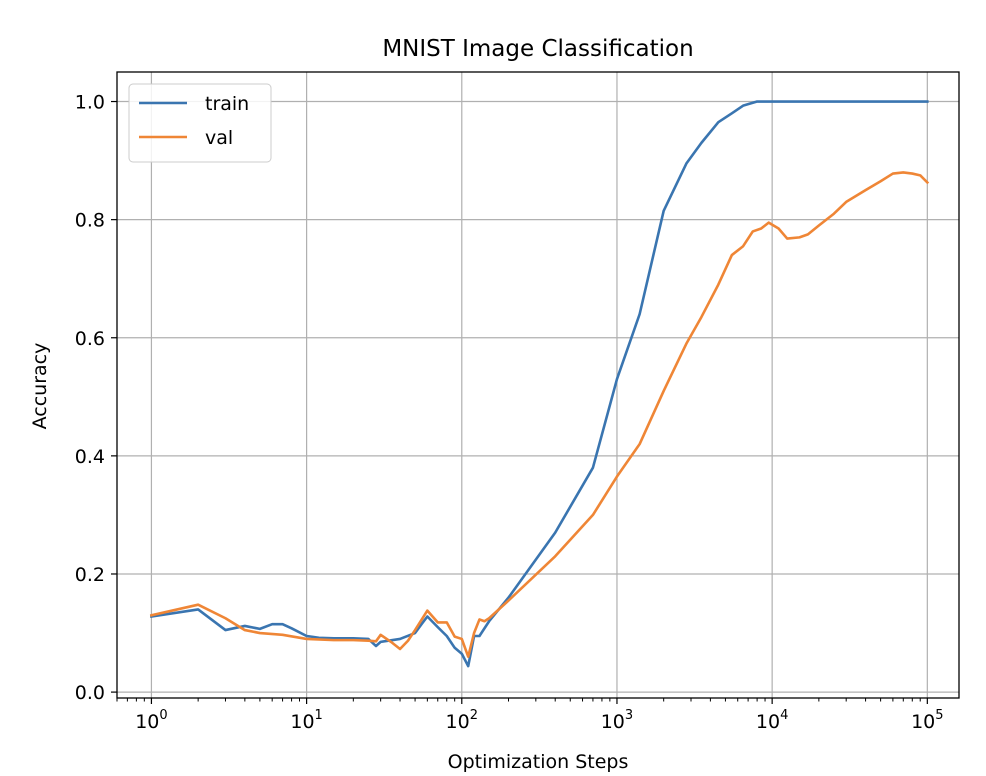  I want to click on y-axis-label: Accuracy, so click(40, 386).